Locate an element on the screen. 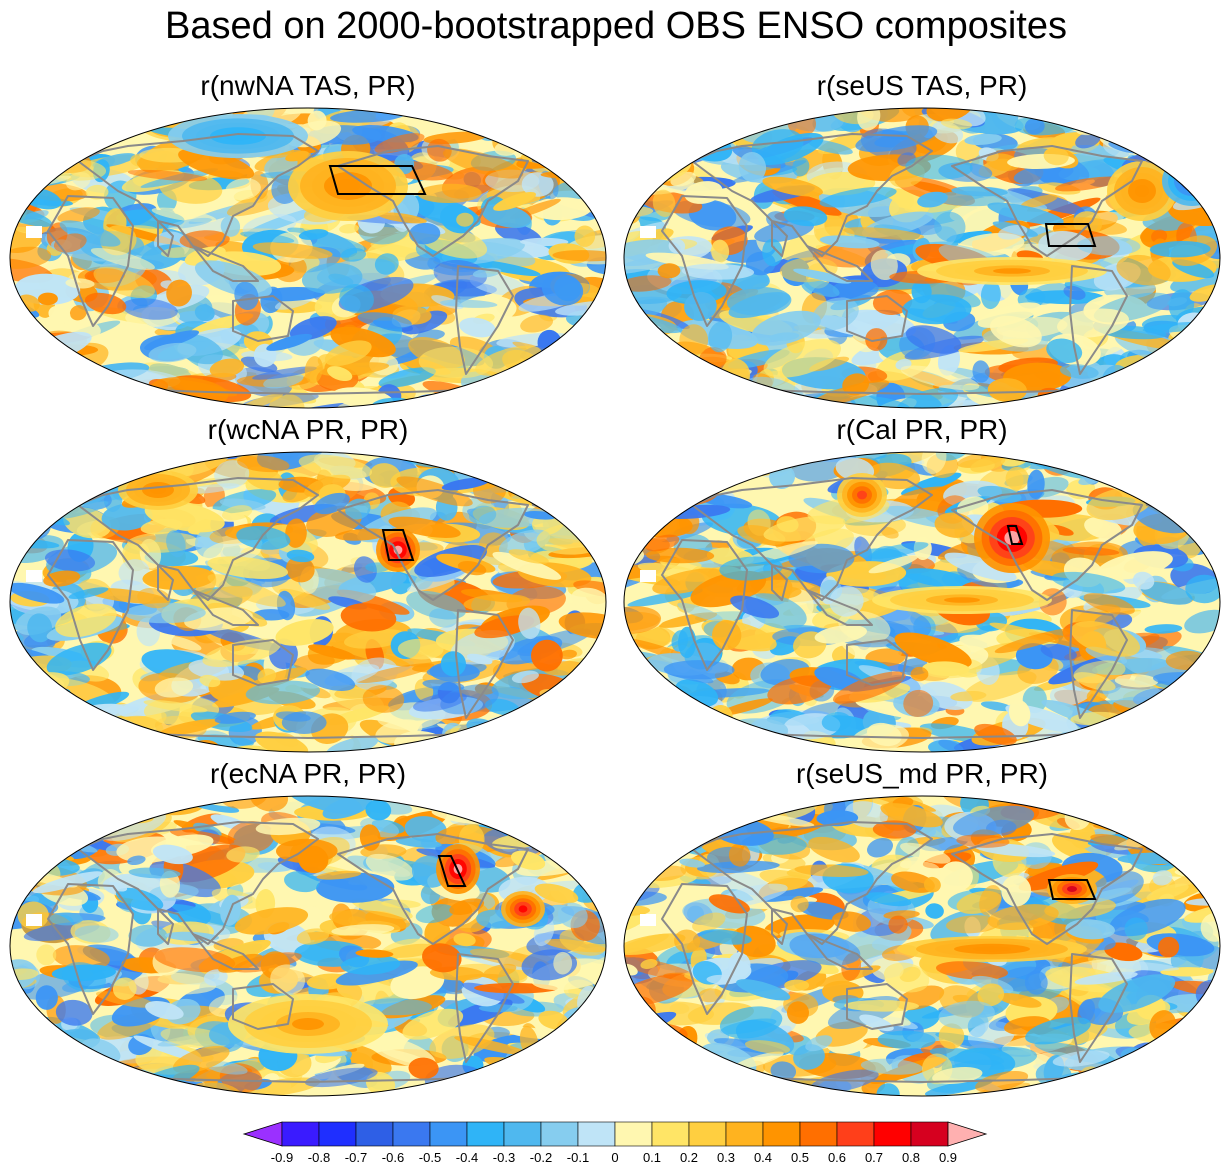 This screenshot has width=1232, height=1172. panel-nwna-tas: r(nwNA TAS, PR) is located at coordinates (308, 240).